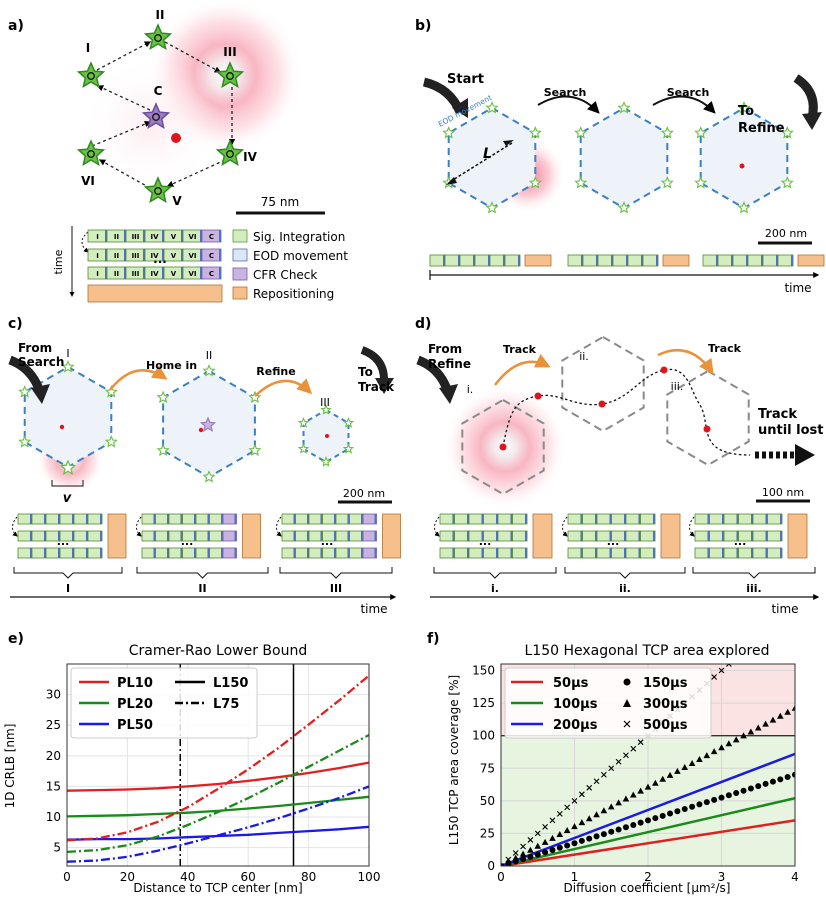 The width and height of the screenshot is (826, 899). I want to click on stage-label: i., so click(495, 588).